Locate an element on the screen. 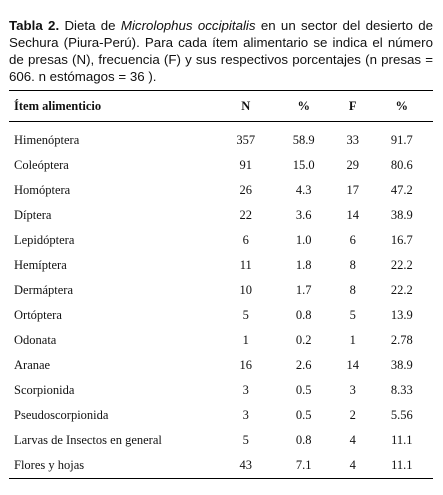  cell-value: 16.7 is located at coordinates (401, 240).